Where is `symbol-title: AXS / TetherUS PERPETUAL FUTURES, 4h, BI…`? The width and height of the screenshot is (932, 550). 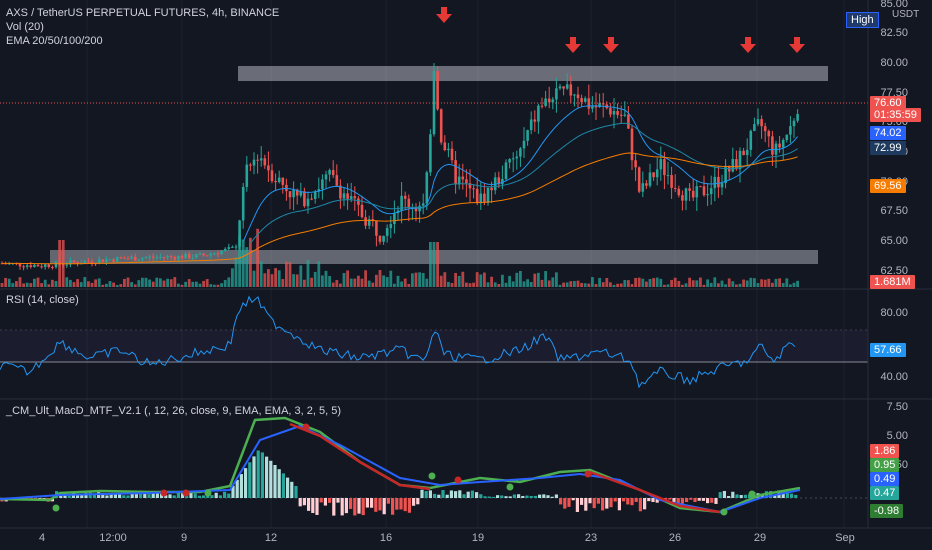 symbol-title: AXS / TetherUS PERPETUAL FUTURES, 4h, BI… is located at coordinates (143, 13).